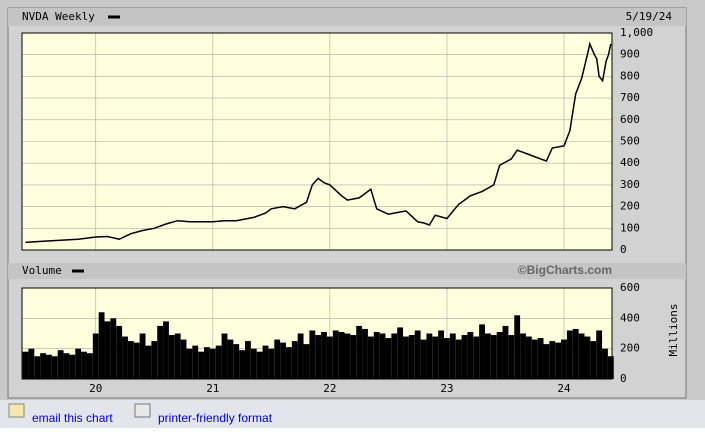 The image size is (705, 432). I want to click on volume-title: Volume, so click(42, 270).